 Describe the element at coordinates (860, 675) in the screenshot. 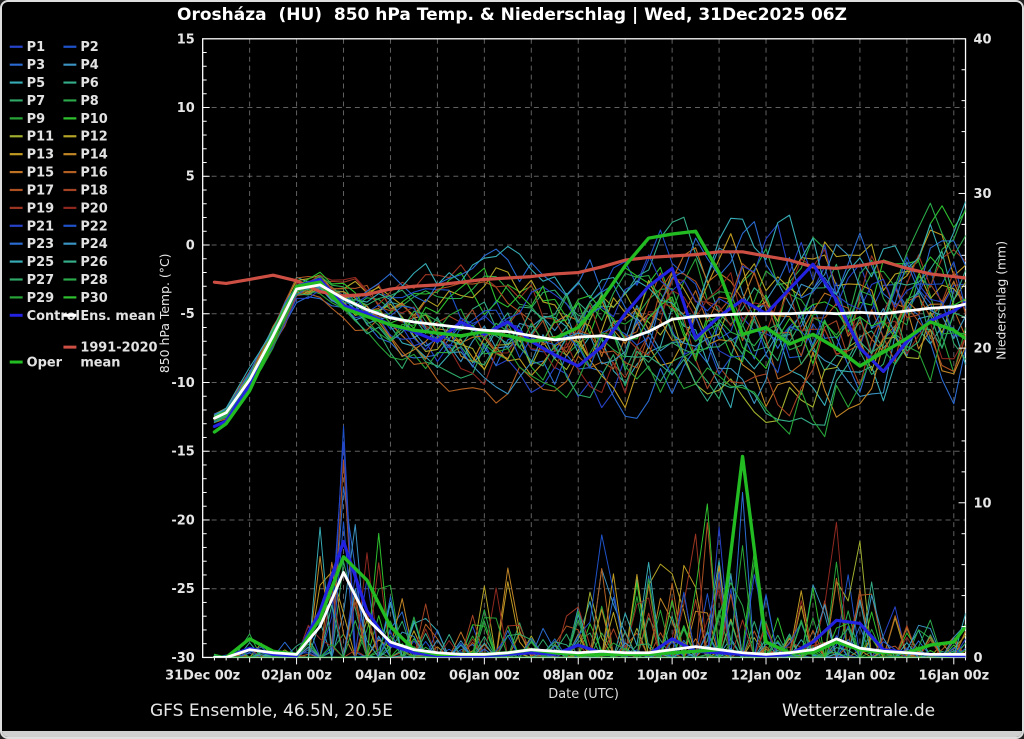

I see `x-tick-label: 14Jan 00z` at that location.